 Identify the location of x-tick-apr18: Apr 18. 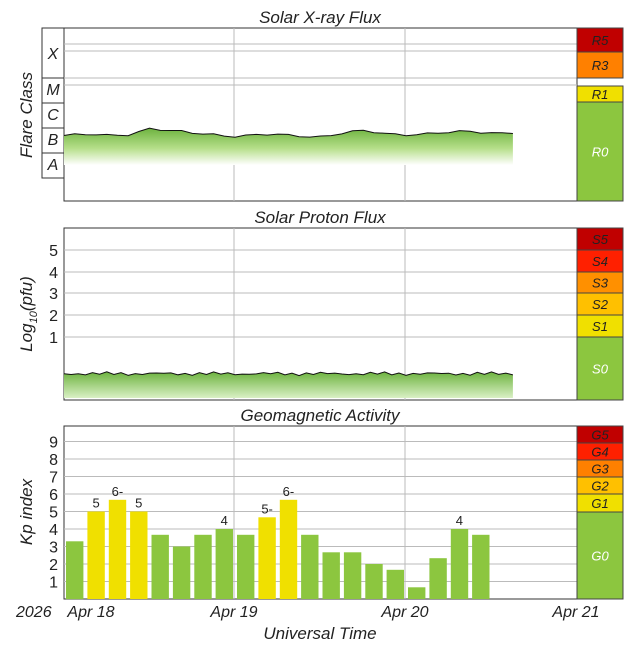
(90, 612).